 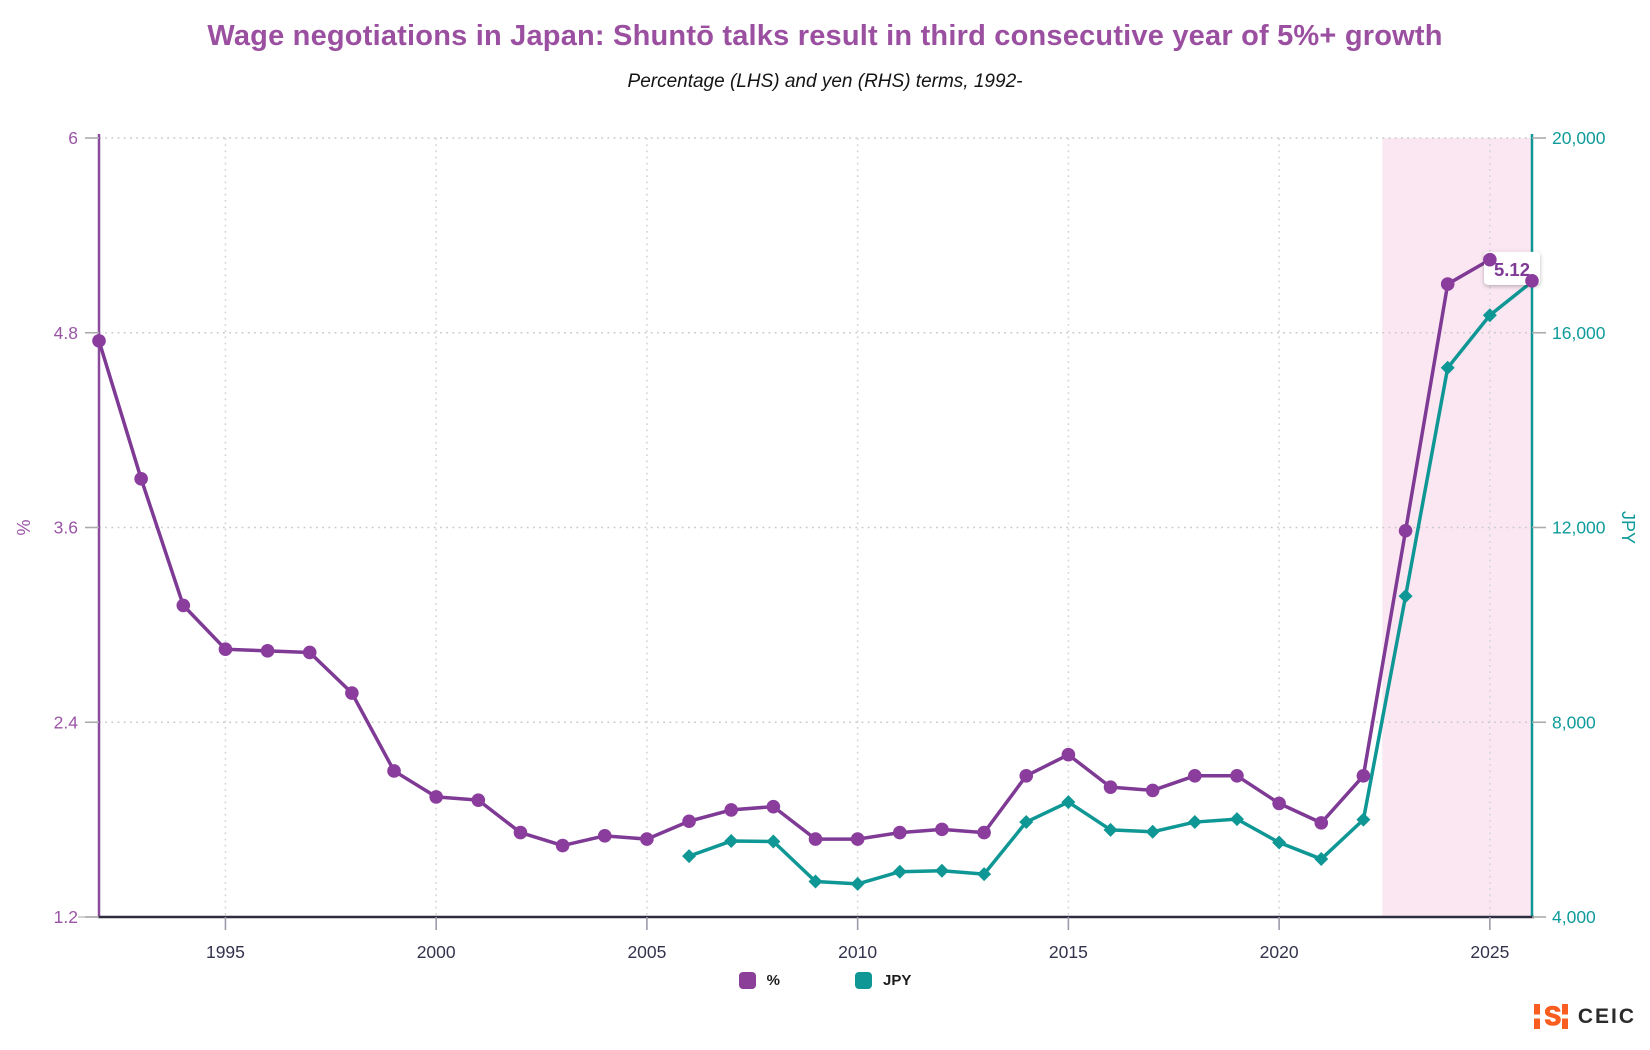 I want to click on jpy-series-swatch, so click(x=863, y=980).